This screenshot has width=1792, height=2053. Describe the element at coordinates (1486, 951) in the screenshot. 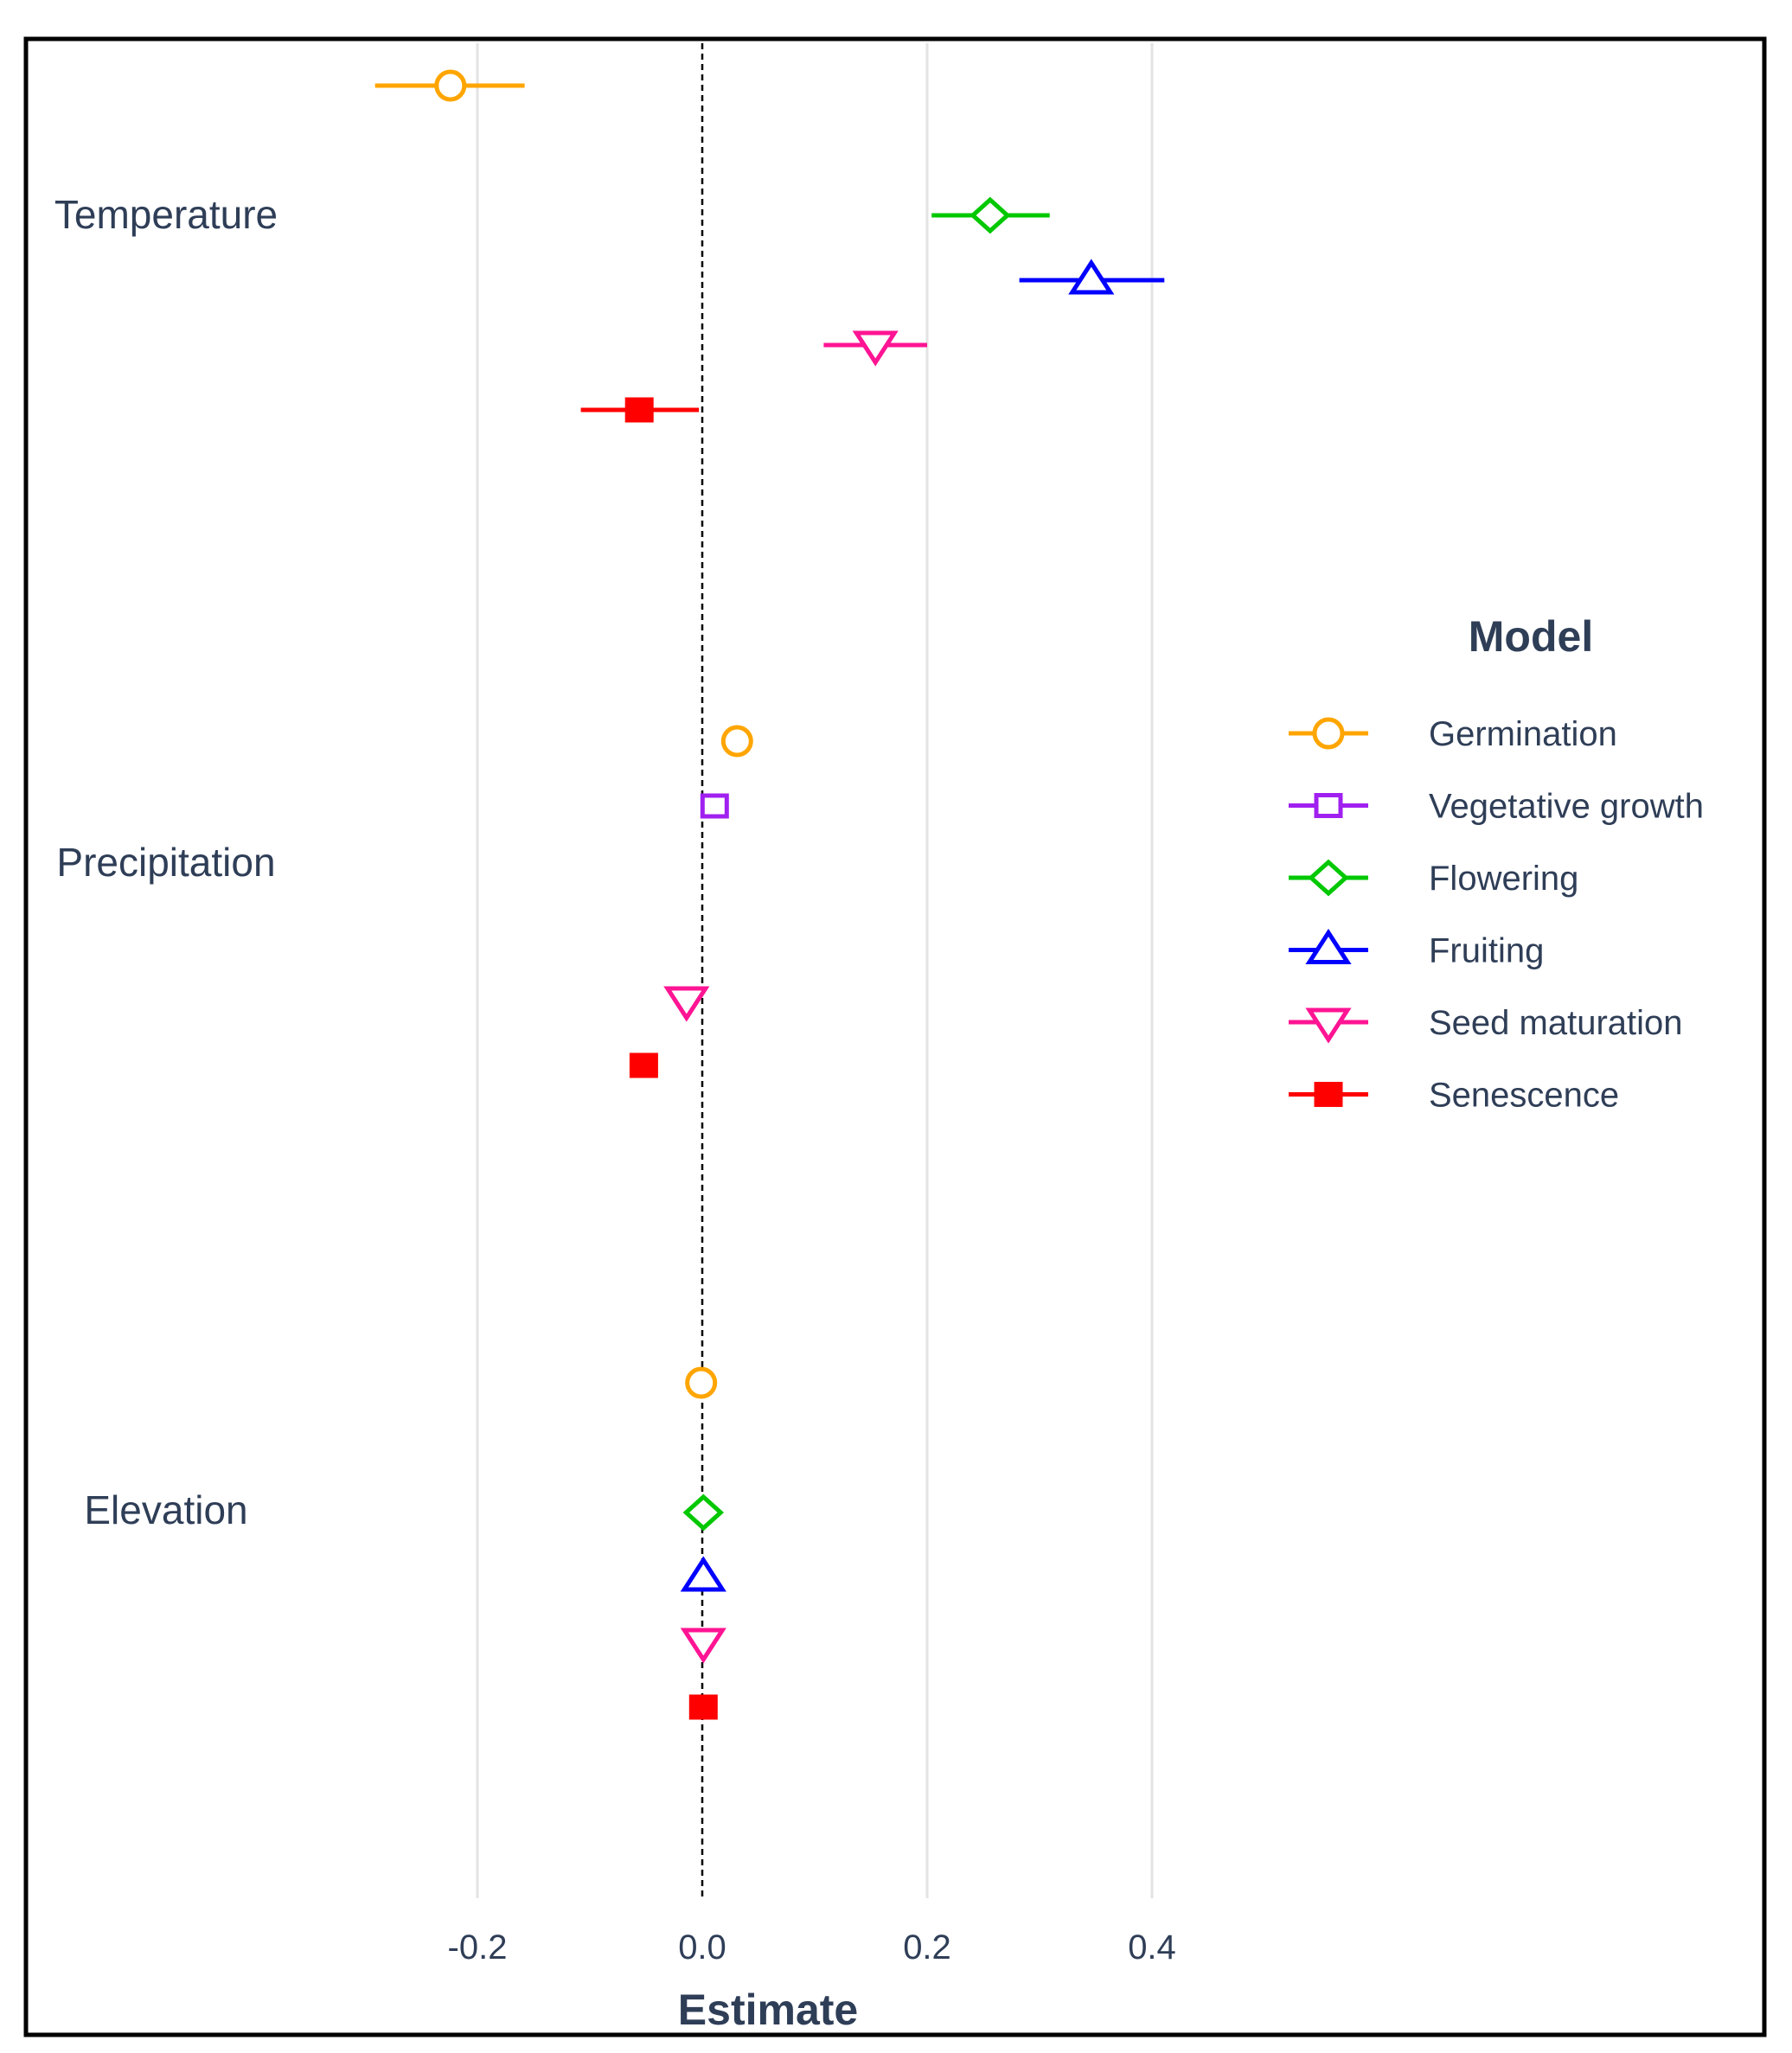

I see `legend-label: Fruiting` at that location.